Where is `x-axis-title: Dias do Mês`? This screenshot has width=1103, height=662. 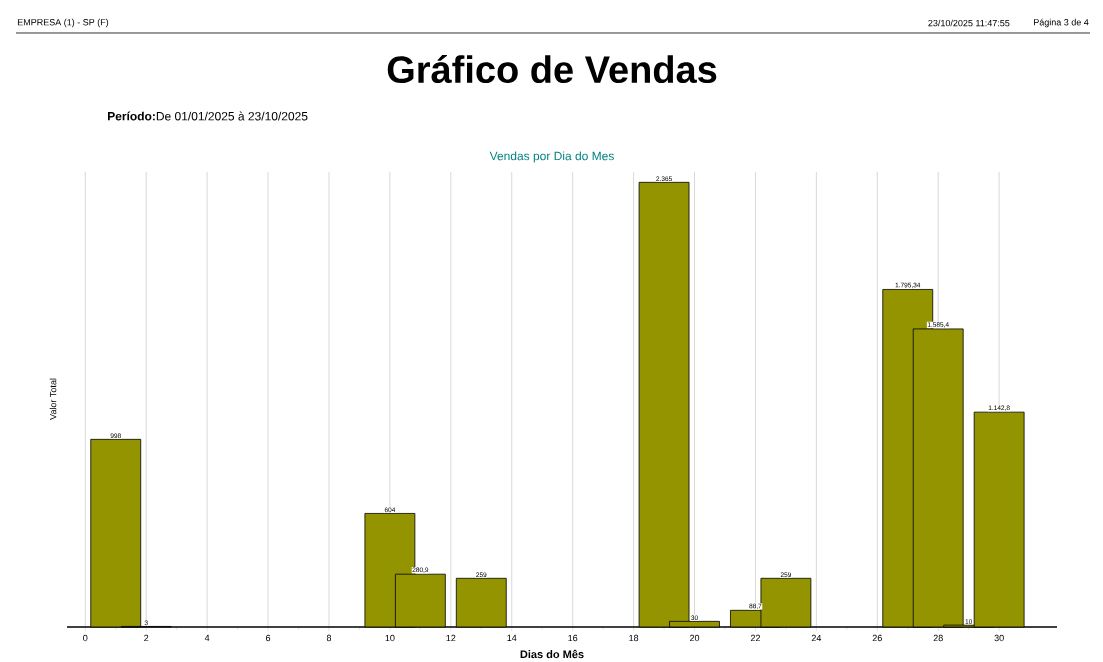 x-axis-title: Dias do Mês is located at coordinates (552, 654).